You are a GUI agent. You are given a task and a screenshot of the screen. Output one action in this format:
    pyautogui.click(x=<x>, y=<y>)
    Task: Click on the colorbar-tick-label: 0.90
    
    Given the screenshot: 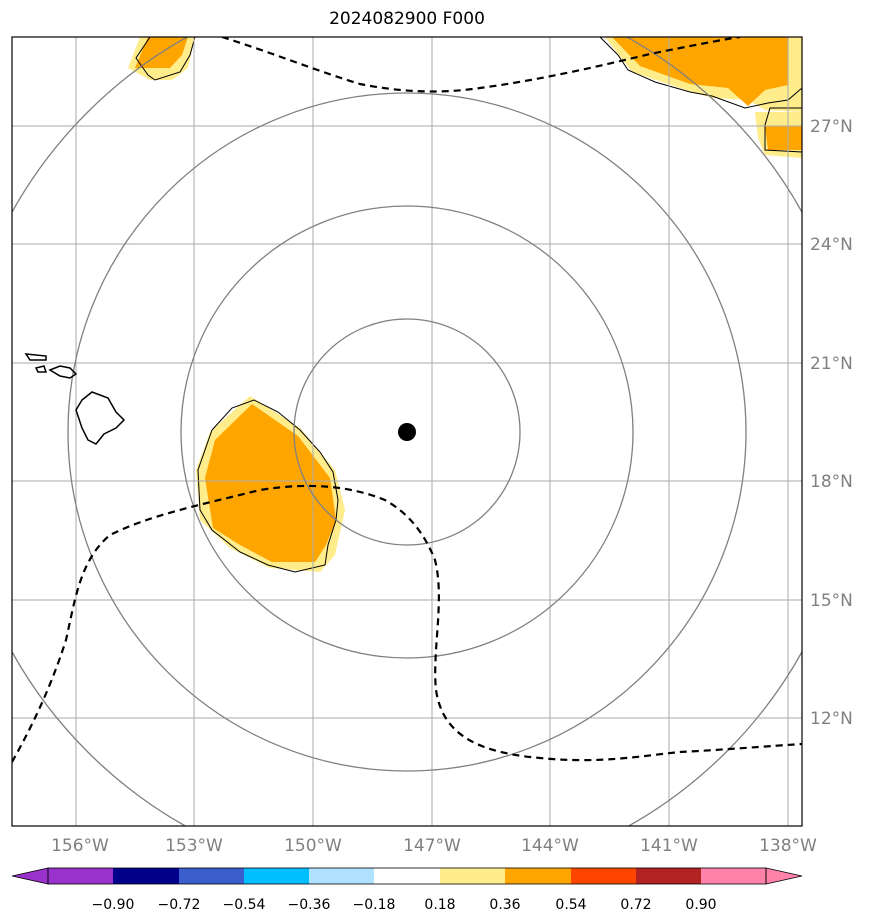 What is the action you would take?
    pyautogui.click(x=700, y=905)
    